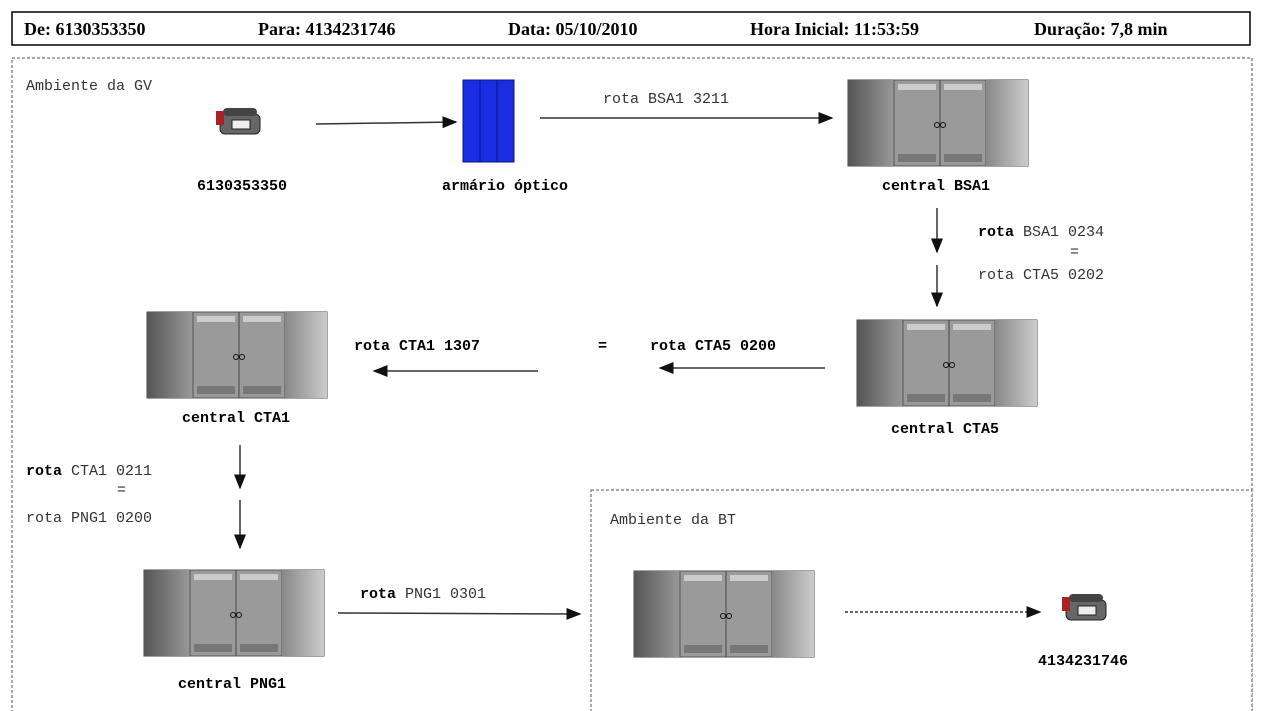  What do you see at coordinates (326, 29) in the screenshot?
I see `header-field: Para: 4134231746` at bounding box center [326, 29].